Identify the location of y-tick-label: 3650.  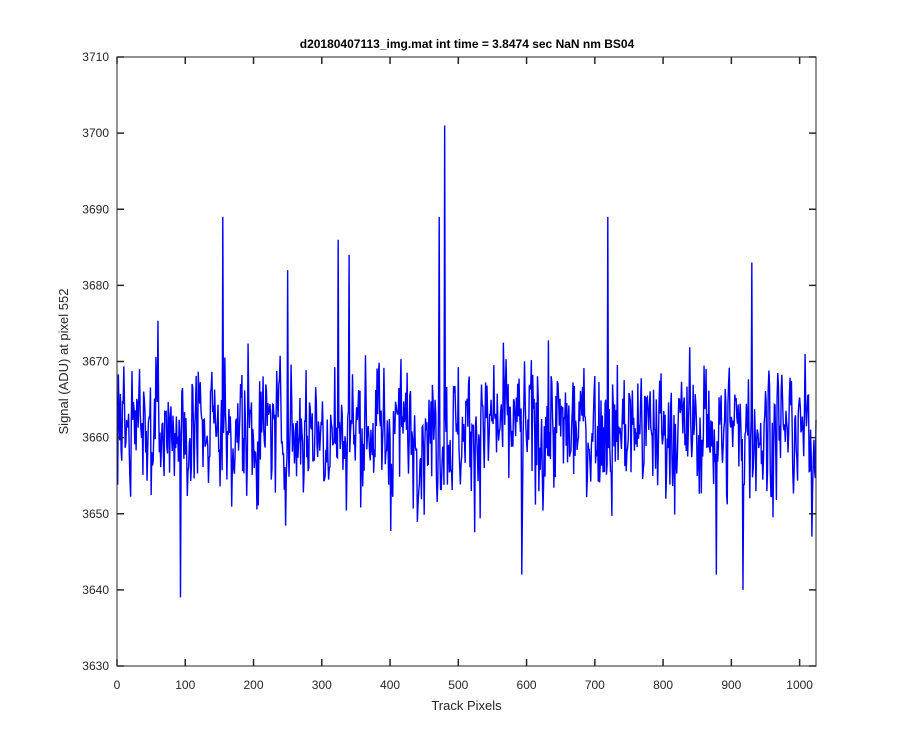
(95, 514).